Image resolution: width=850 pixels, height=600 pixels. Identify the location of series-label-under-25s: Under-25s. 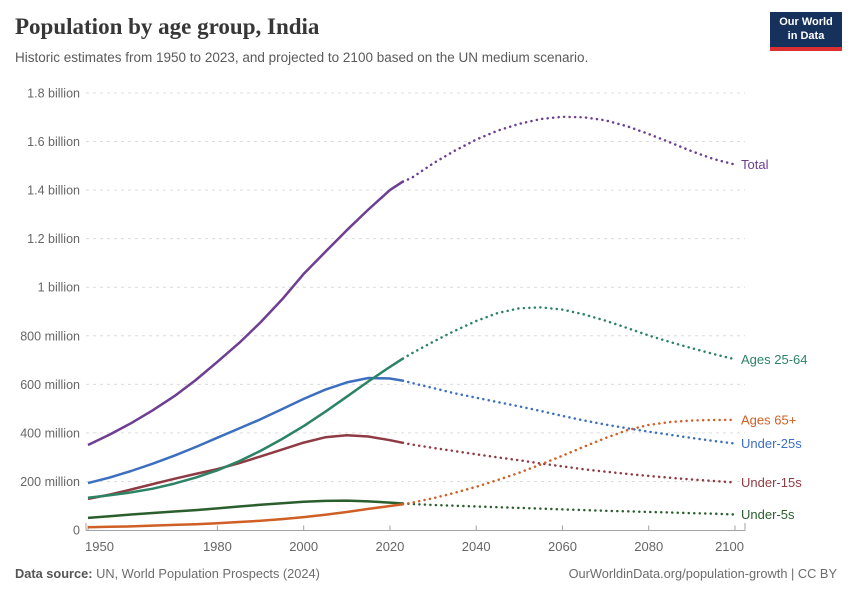
(771, 443).